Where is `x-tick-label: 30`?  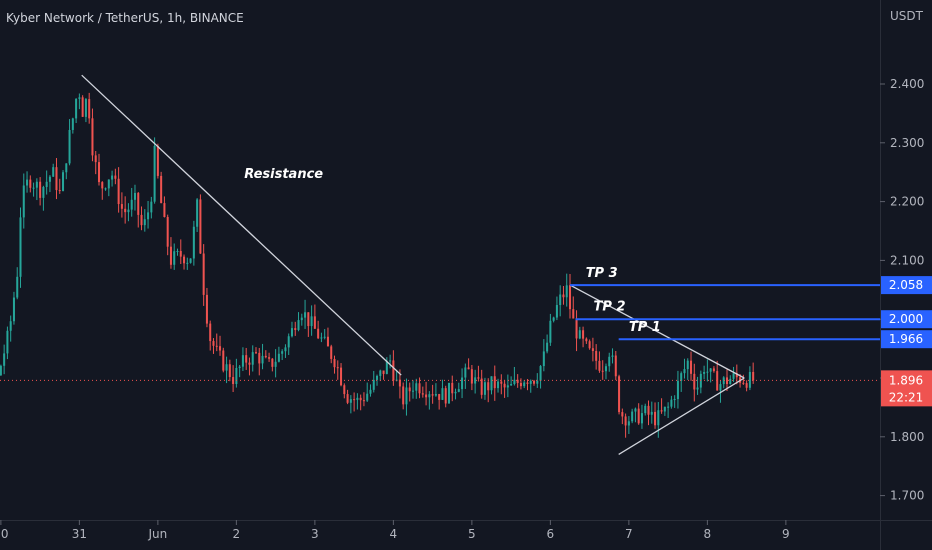 x-tick-label: 30 is located at coordinates (4, 534).